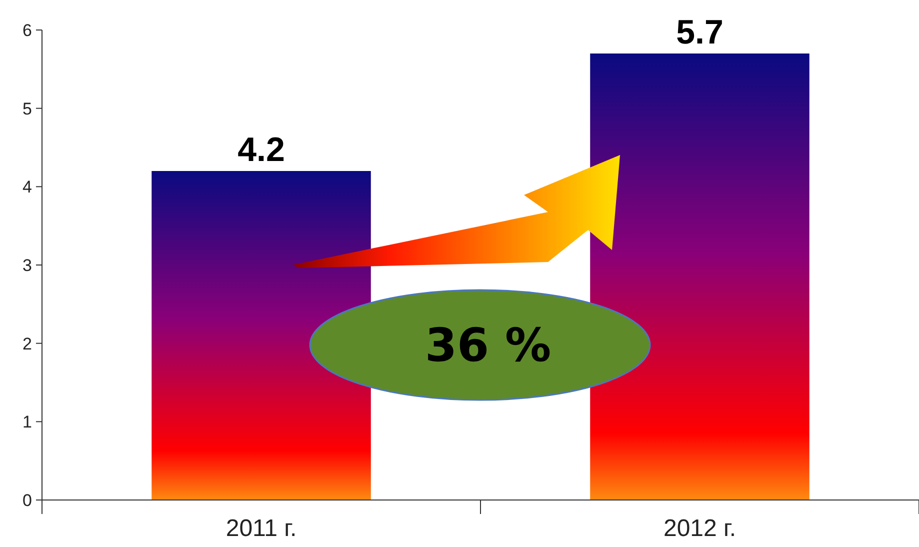 The width and height of the screenshot is (919, 547). I want to click on y-tick-label: 5, so click(27, 108).